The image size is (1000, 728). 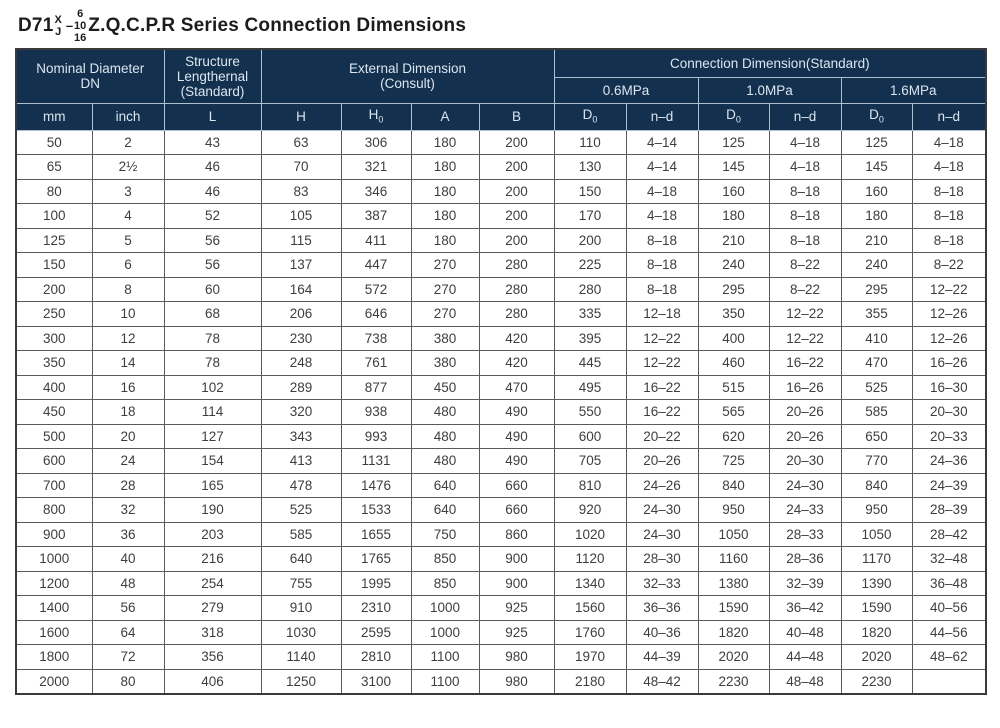 What do you see at coordinates (128, 583) in the screenshot?
I see `table-cell: 48` at bounding box center [128, 583].